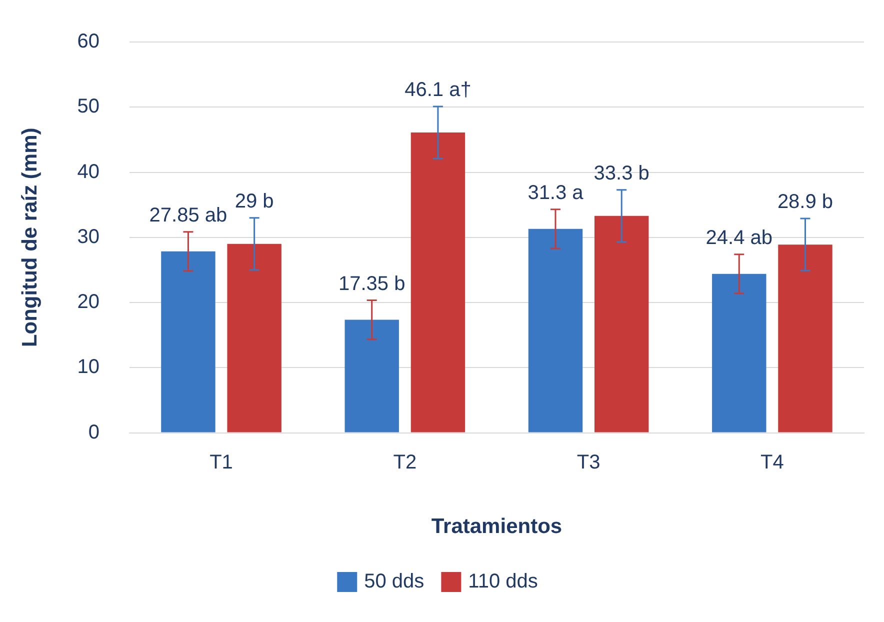 This screenshot has width=884, height=622. I want to click on legend-label: 110 dds, so click(503, 581).